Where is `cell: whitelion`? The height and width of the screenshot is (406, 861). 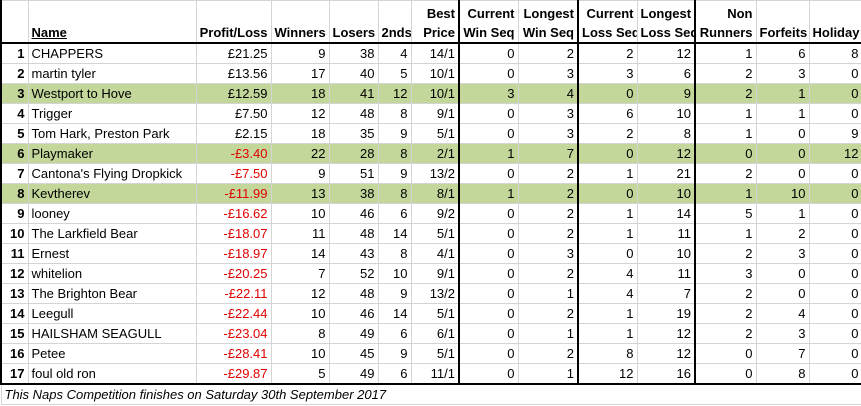
cell: whitelion is located at coordinates (112, 273).